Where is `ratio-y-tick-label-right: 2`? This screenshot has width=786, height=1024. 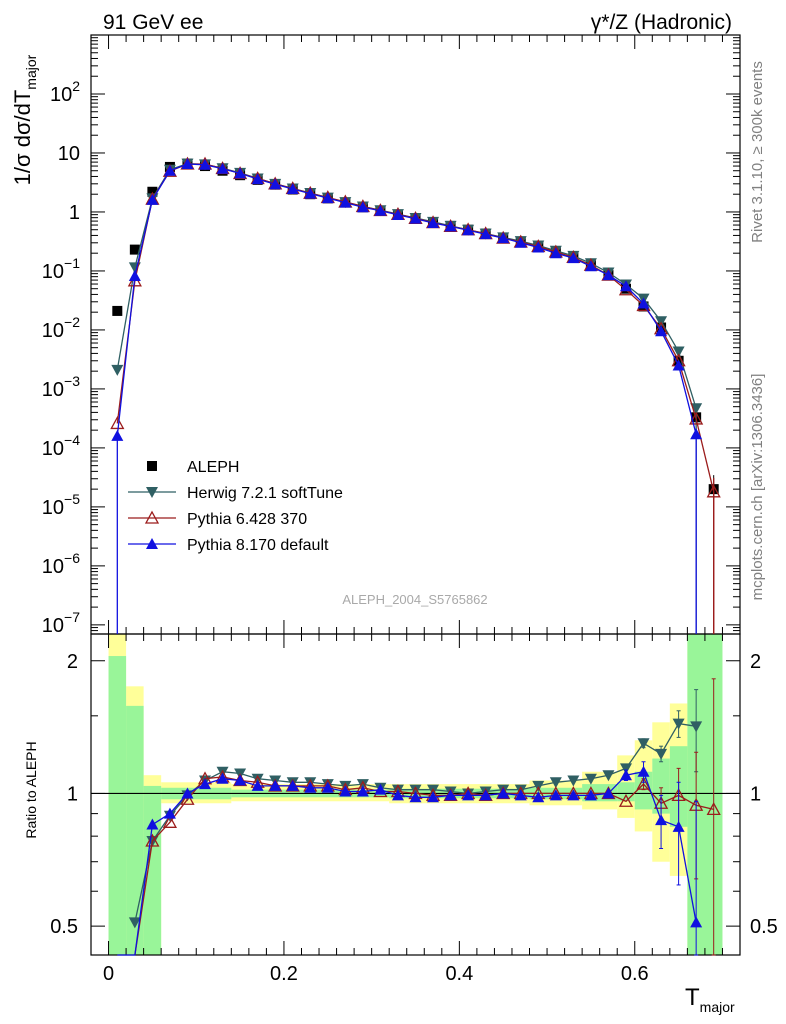 ratio-y-tick-label-right: 2 is located at coordinates (755, 662).